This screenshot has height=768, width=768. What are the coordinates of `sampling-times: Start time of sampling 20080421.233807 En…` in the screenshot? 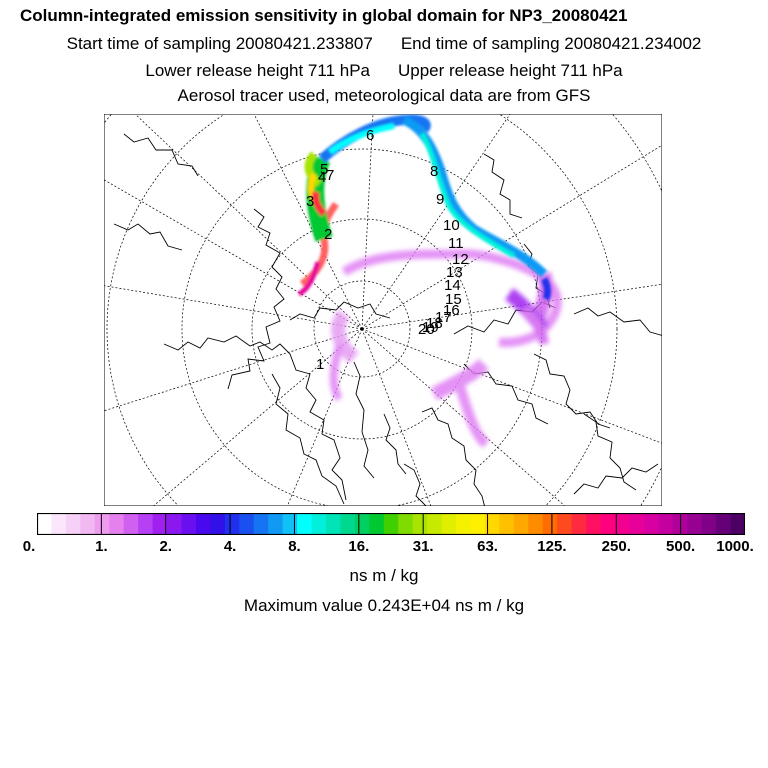 It's located at (384, 44).